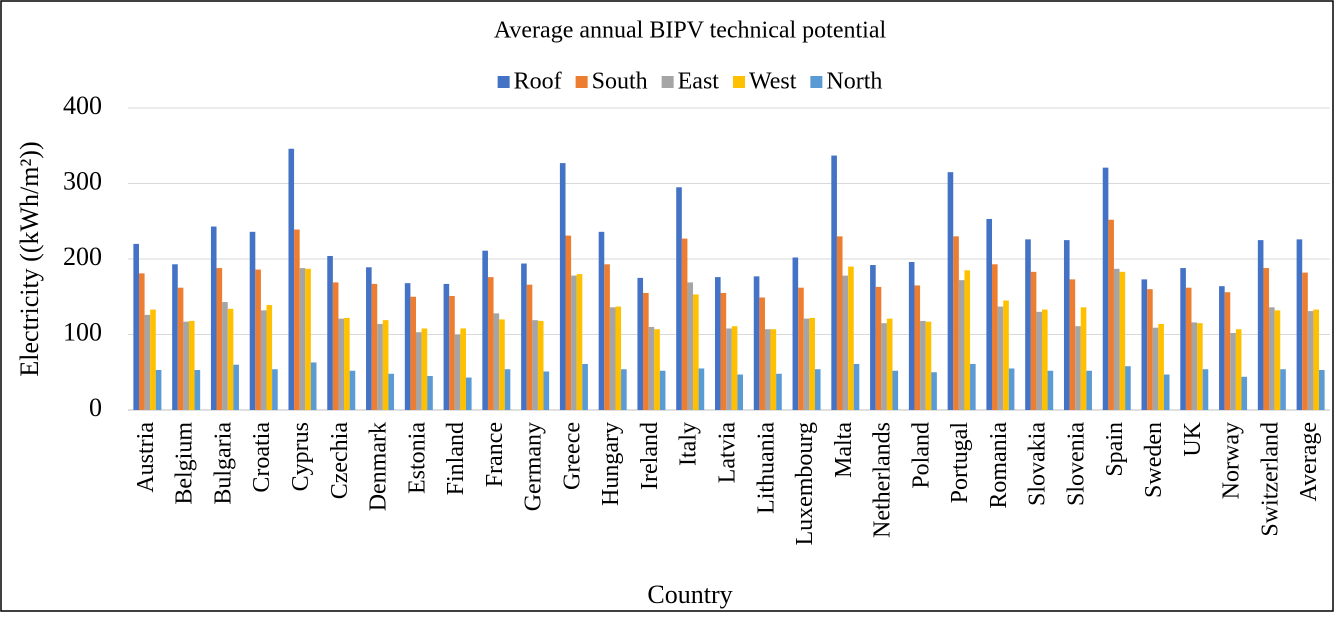 This screenshot has width=1334, height=617. What do you see at coordinates (95, 407) in the screenshot?
I see `y-tick-label: 0` at bounding box center [95, 407].